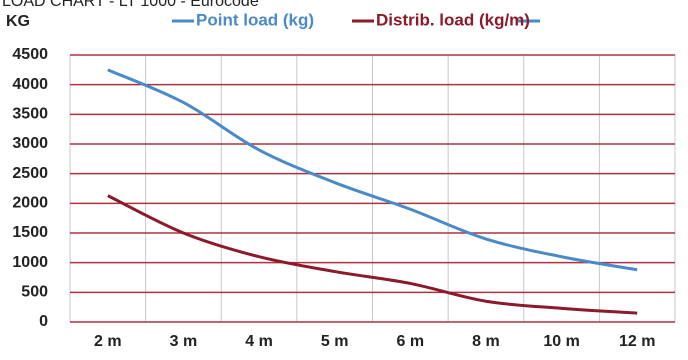  I want to click on y-tick-label: 4000, so click(30, 84).